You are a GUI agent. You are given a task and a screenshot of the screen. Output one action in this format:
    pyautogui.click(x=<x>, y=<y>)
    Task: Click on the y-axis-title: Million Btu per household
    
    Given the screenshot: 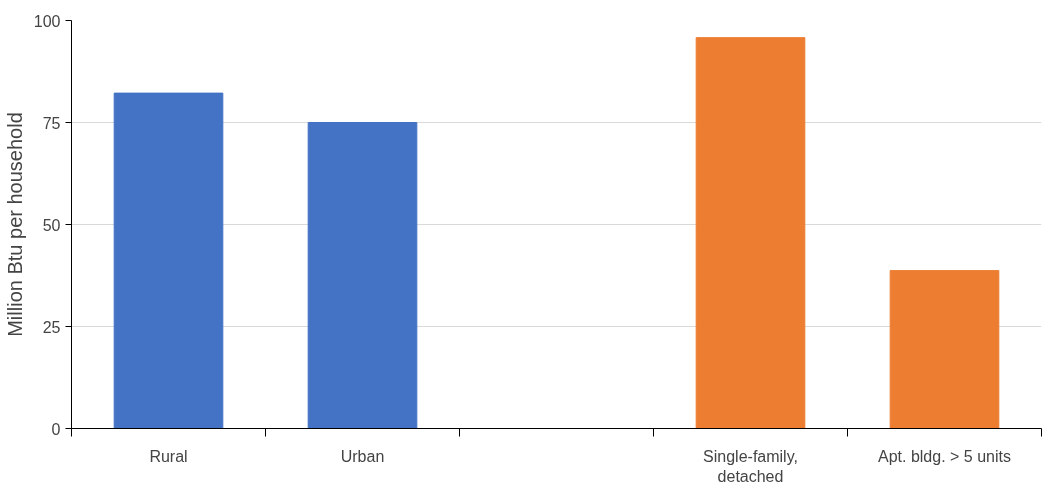 What is the action you would take?
    pyautogui.click(x=14, y=224)
    